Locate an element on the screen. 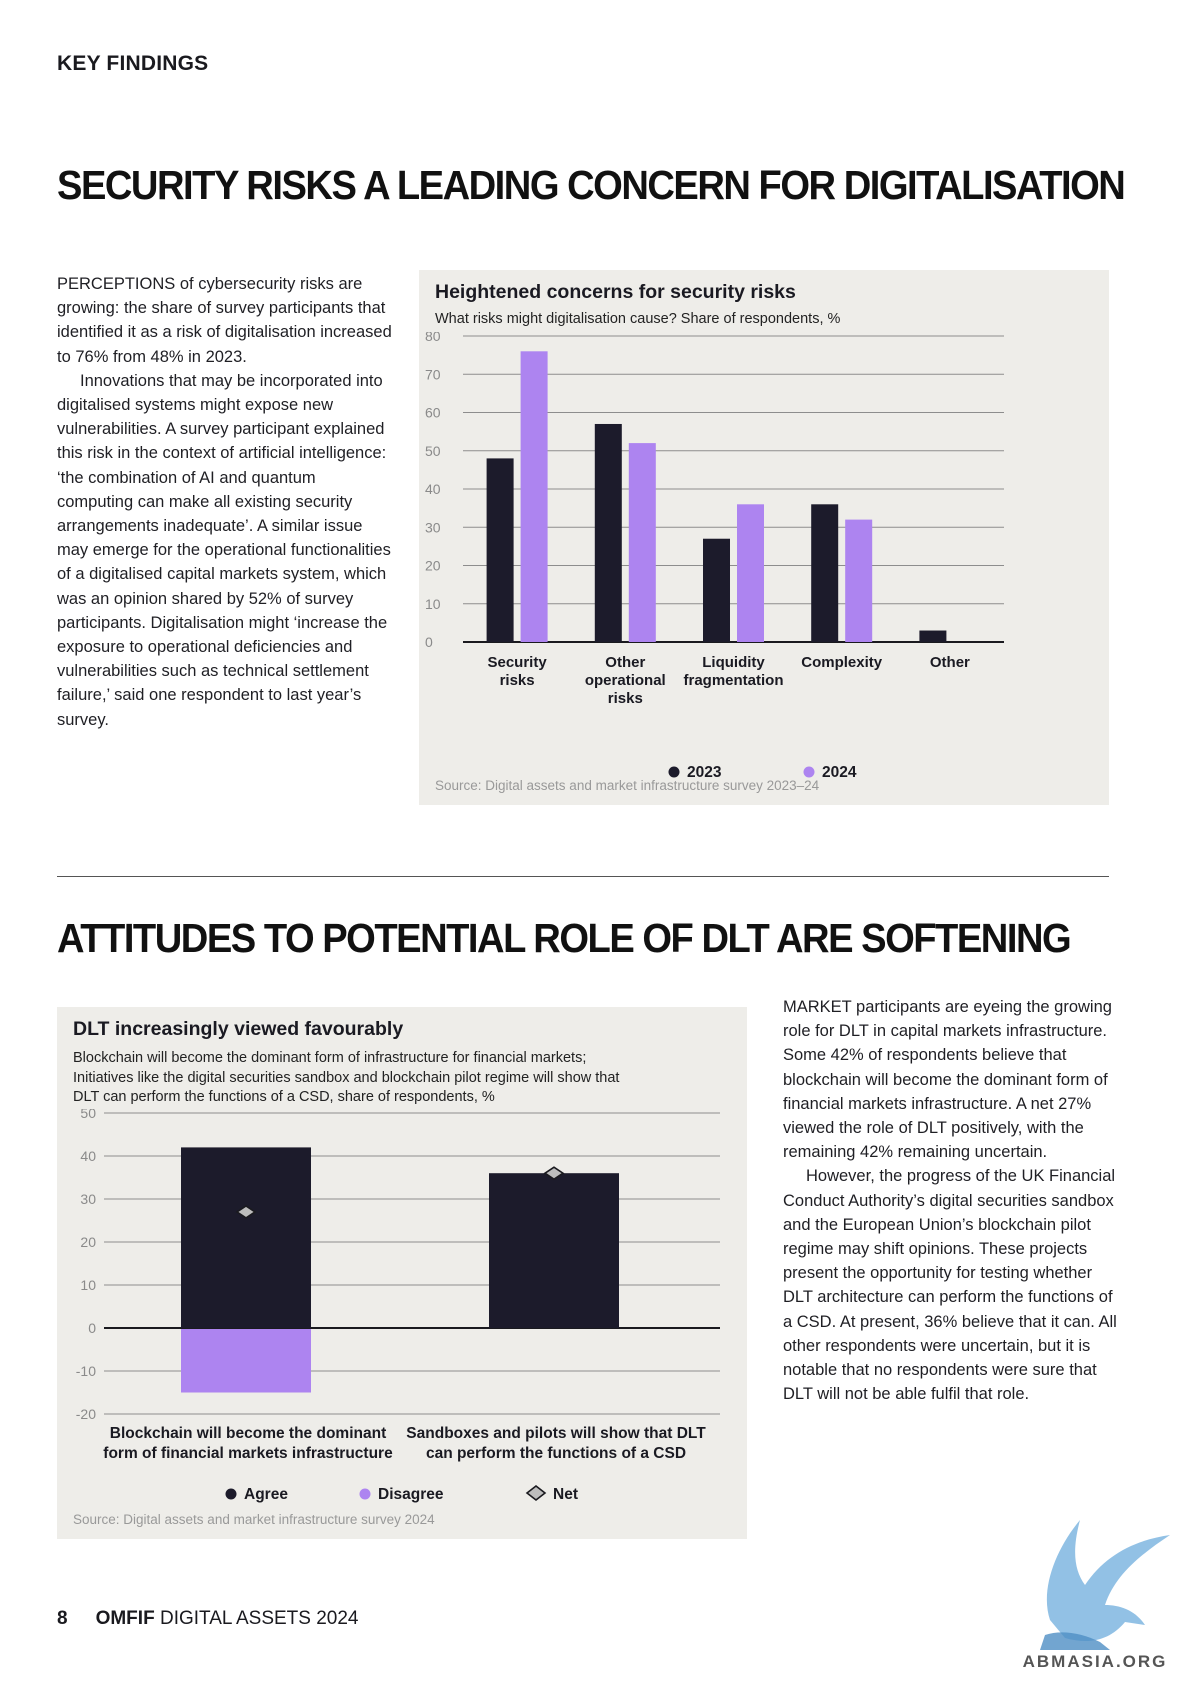  page-footer: 8 OMFIF DIGITAL ASSETS 2024 is located at coordinates (208, 1619).